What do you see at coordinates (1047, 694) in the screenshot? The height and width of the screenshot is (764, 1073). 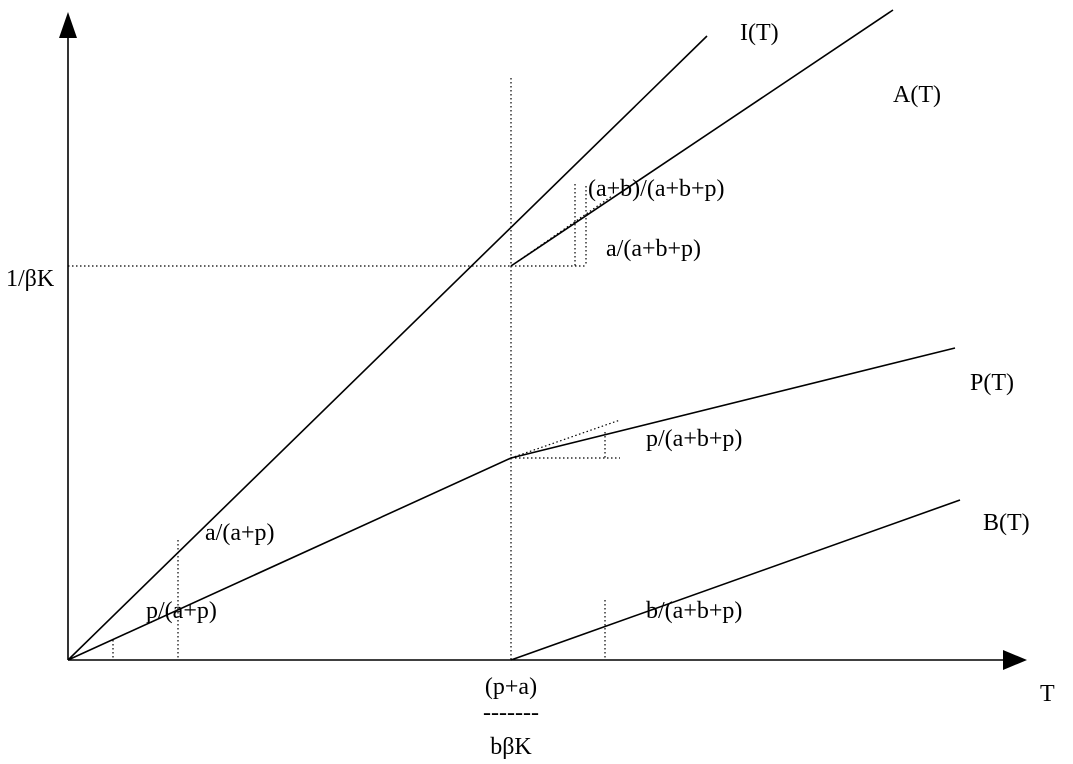 I see `x-axis-label: T` at bounding box center [1047, 694].